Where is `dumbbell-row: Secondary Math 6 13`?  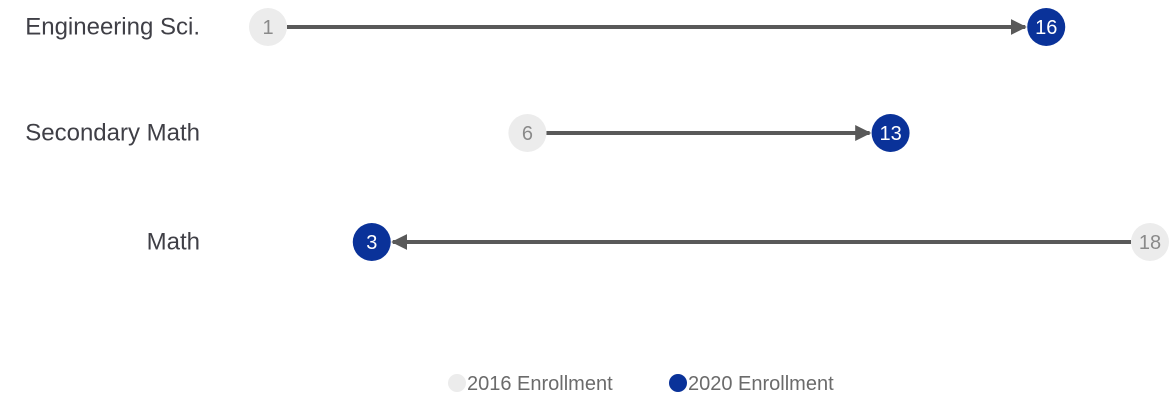
dumbbell-row: Secondary Math 6 13 is located at coordinates (467, 133).